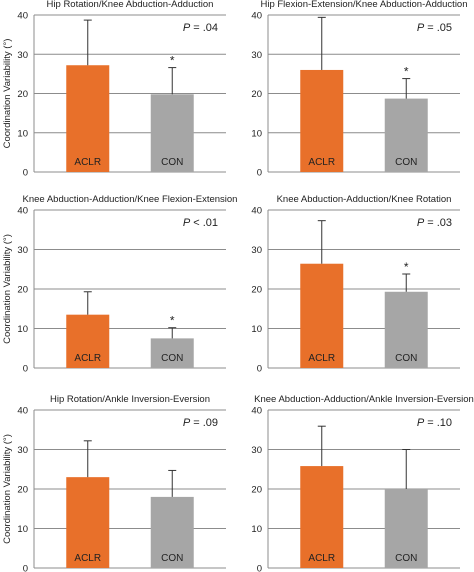  Describe the element at coordinates (130, 5) in the screenshot. I see `chart-title: Hip Rotation/Knee Abduction-Adduction` at that location.